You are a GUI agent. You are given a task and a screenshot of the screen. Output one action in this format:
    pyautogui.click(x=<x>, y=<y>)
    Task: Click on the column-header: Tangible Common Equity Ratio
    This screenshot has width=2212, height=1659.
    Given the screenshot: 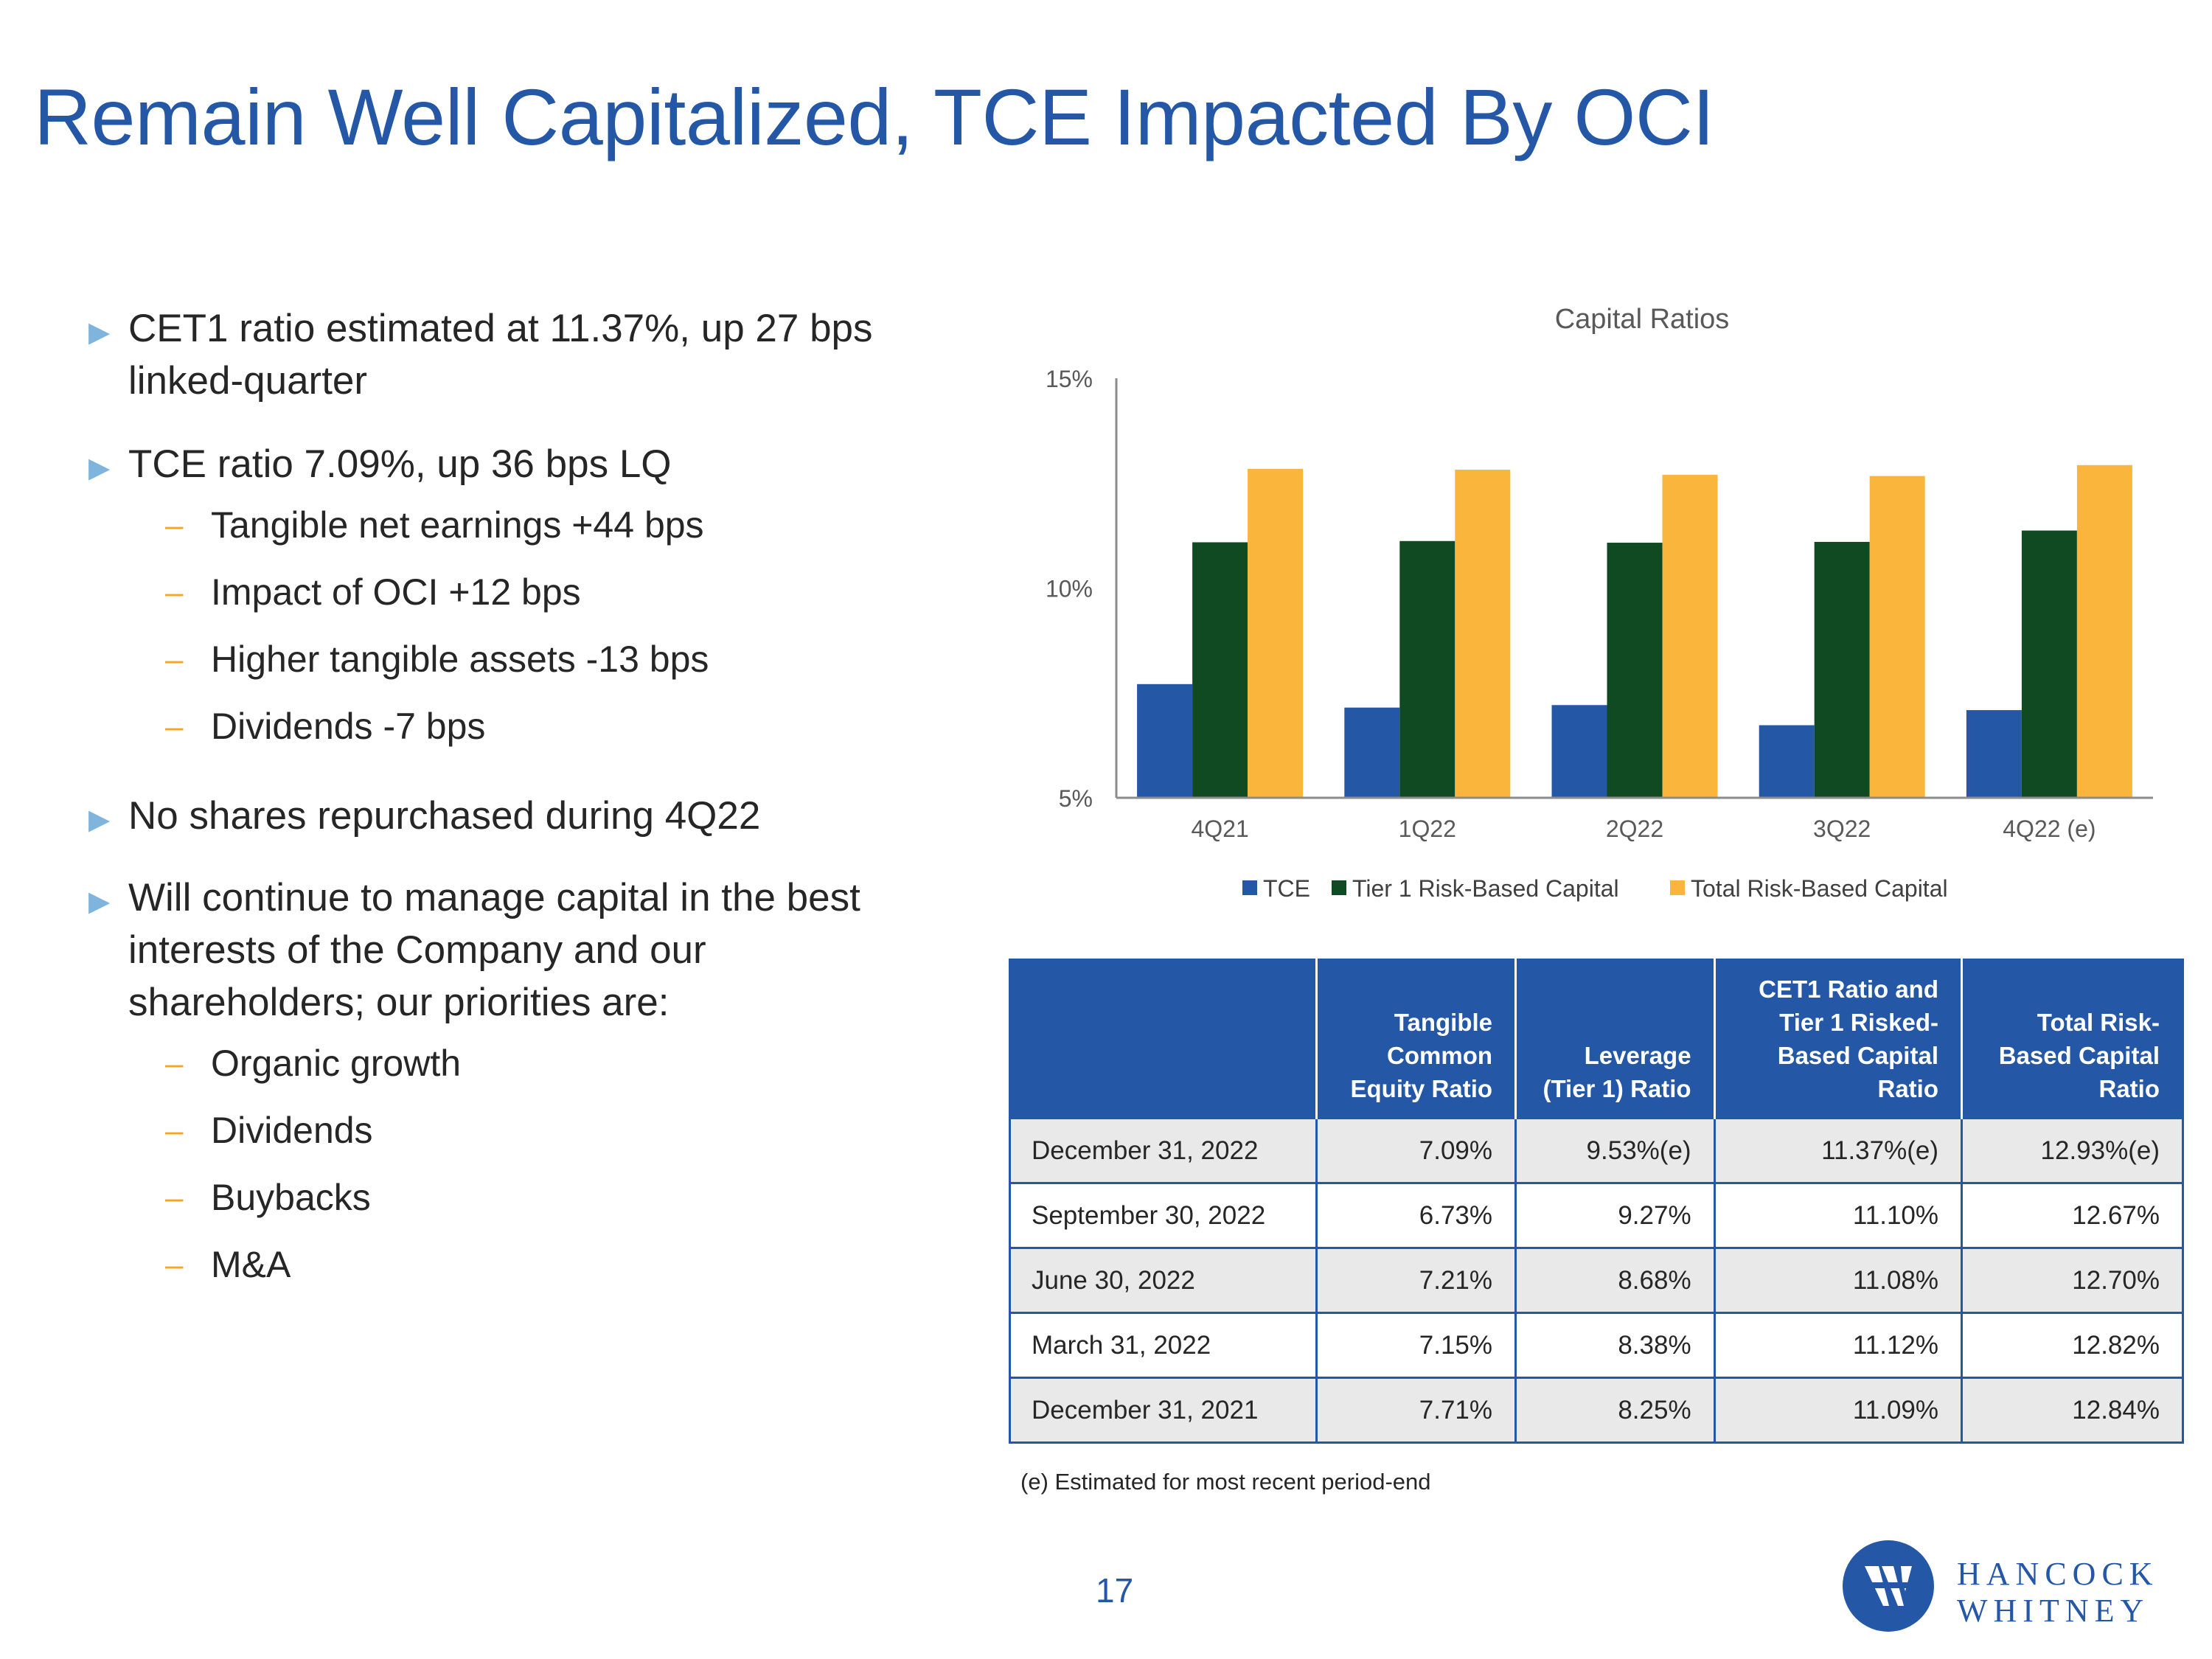 What is the action you would take?
    pyautogui.click(x=1415, y=1039)
    